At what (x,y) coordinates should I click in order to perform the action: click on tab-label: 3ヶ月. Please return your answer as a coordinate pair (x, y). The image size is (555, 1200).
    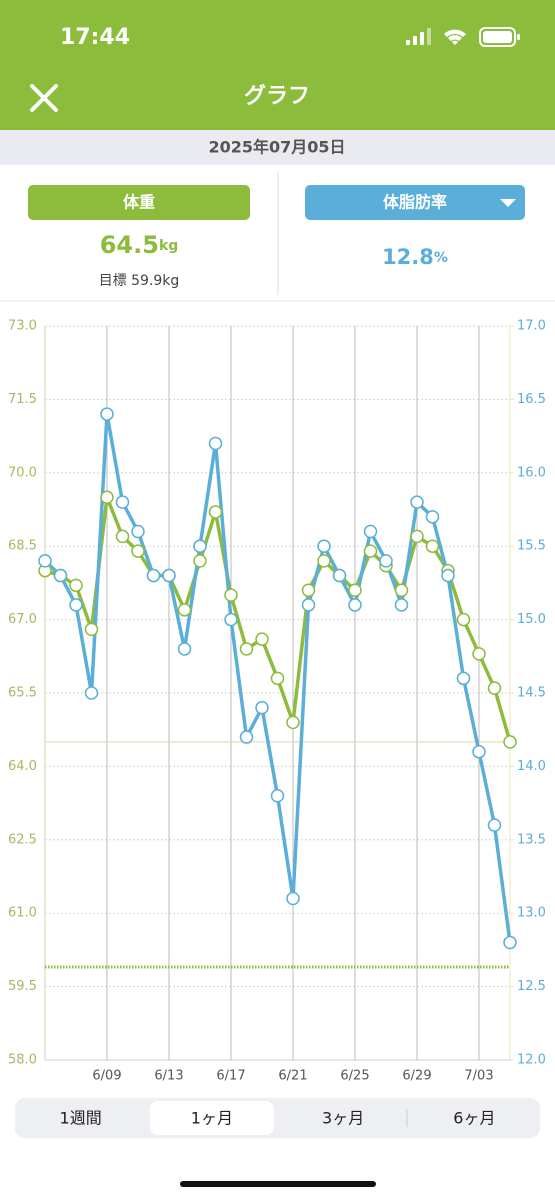
    Looking at the image, I should click on (343, 1118).